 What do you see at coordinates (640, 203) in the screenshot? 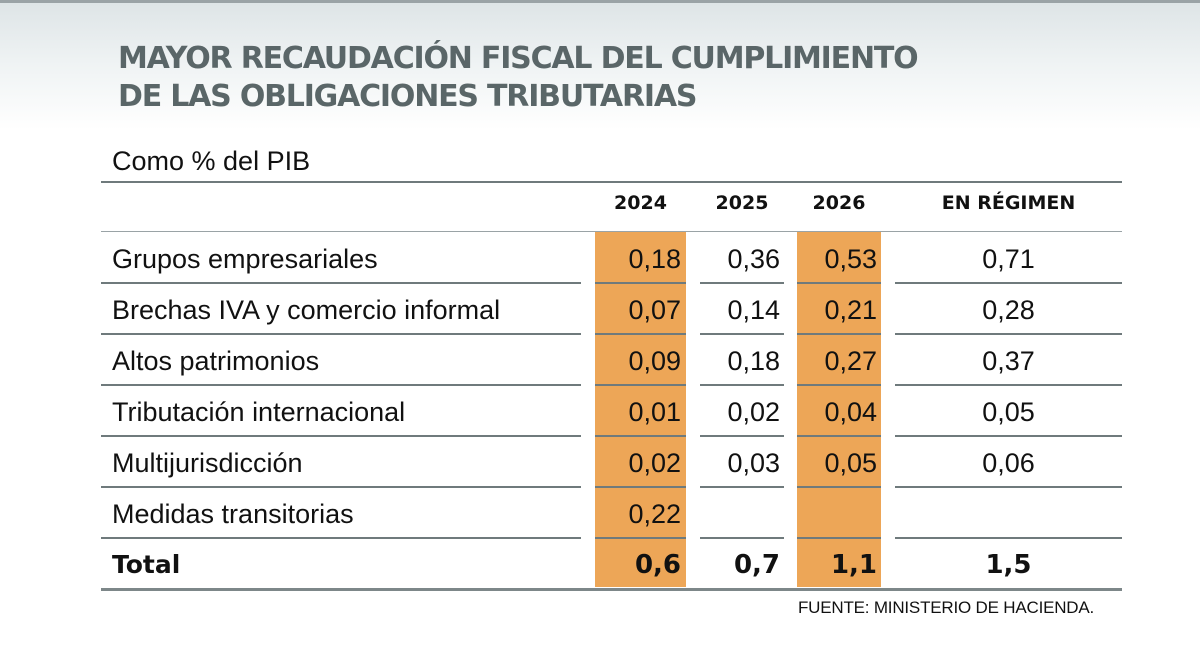
I see `column-header-2024: 2024` at bounding box center [640, 203].